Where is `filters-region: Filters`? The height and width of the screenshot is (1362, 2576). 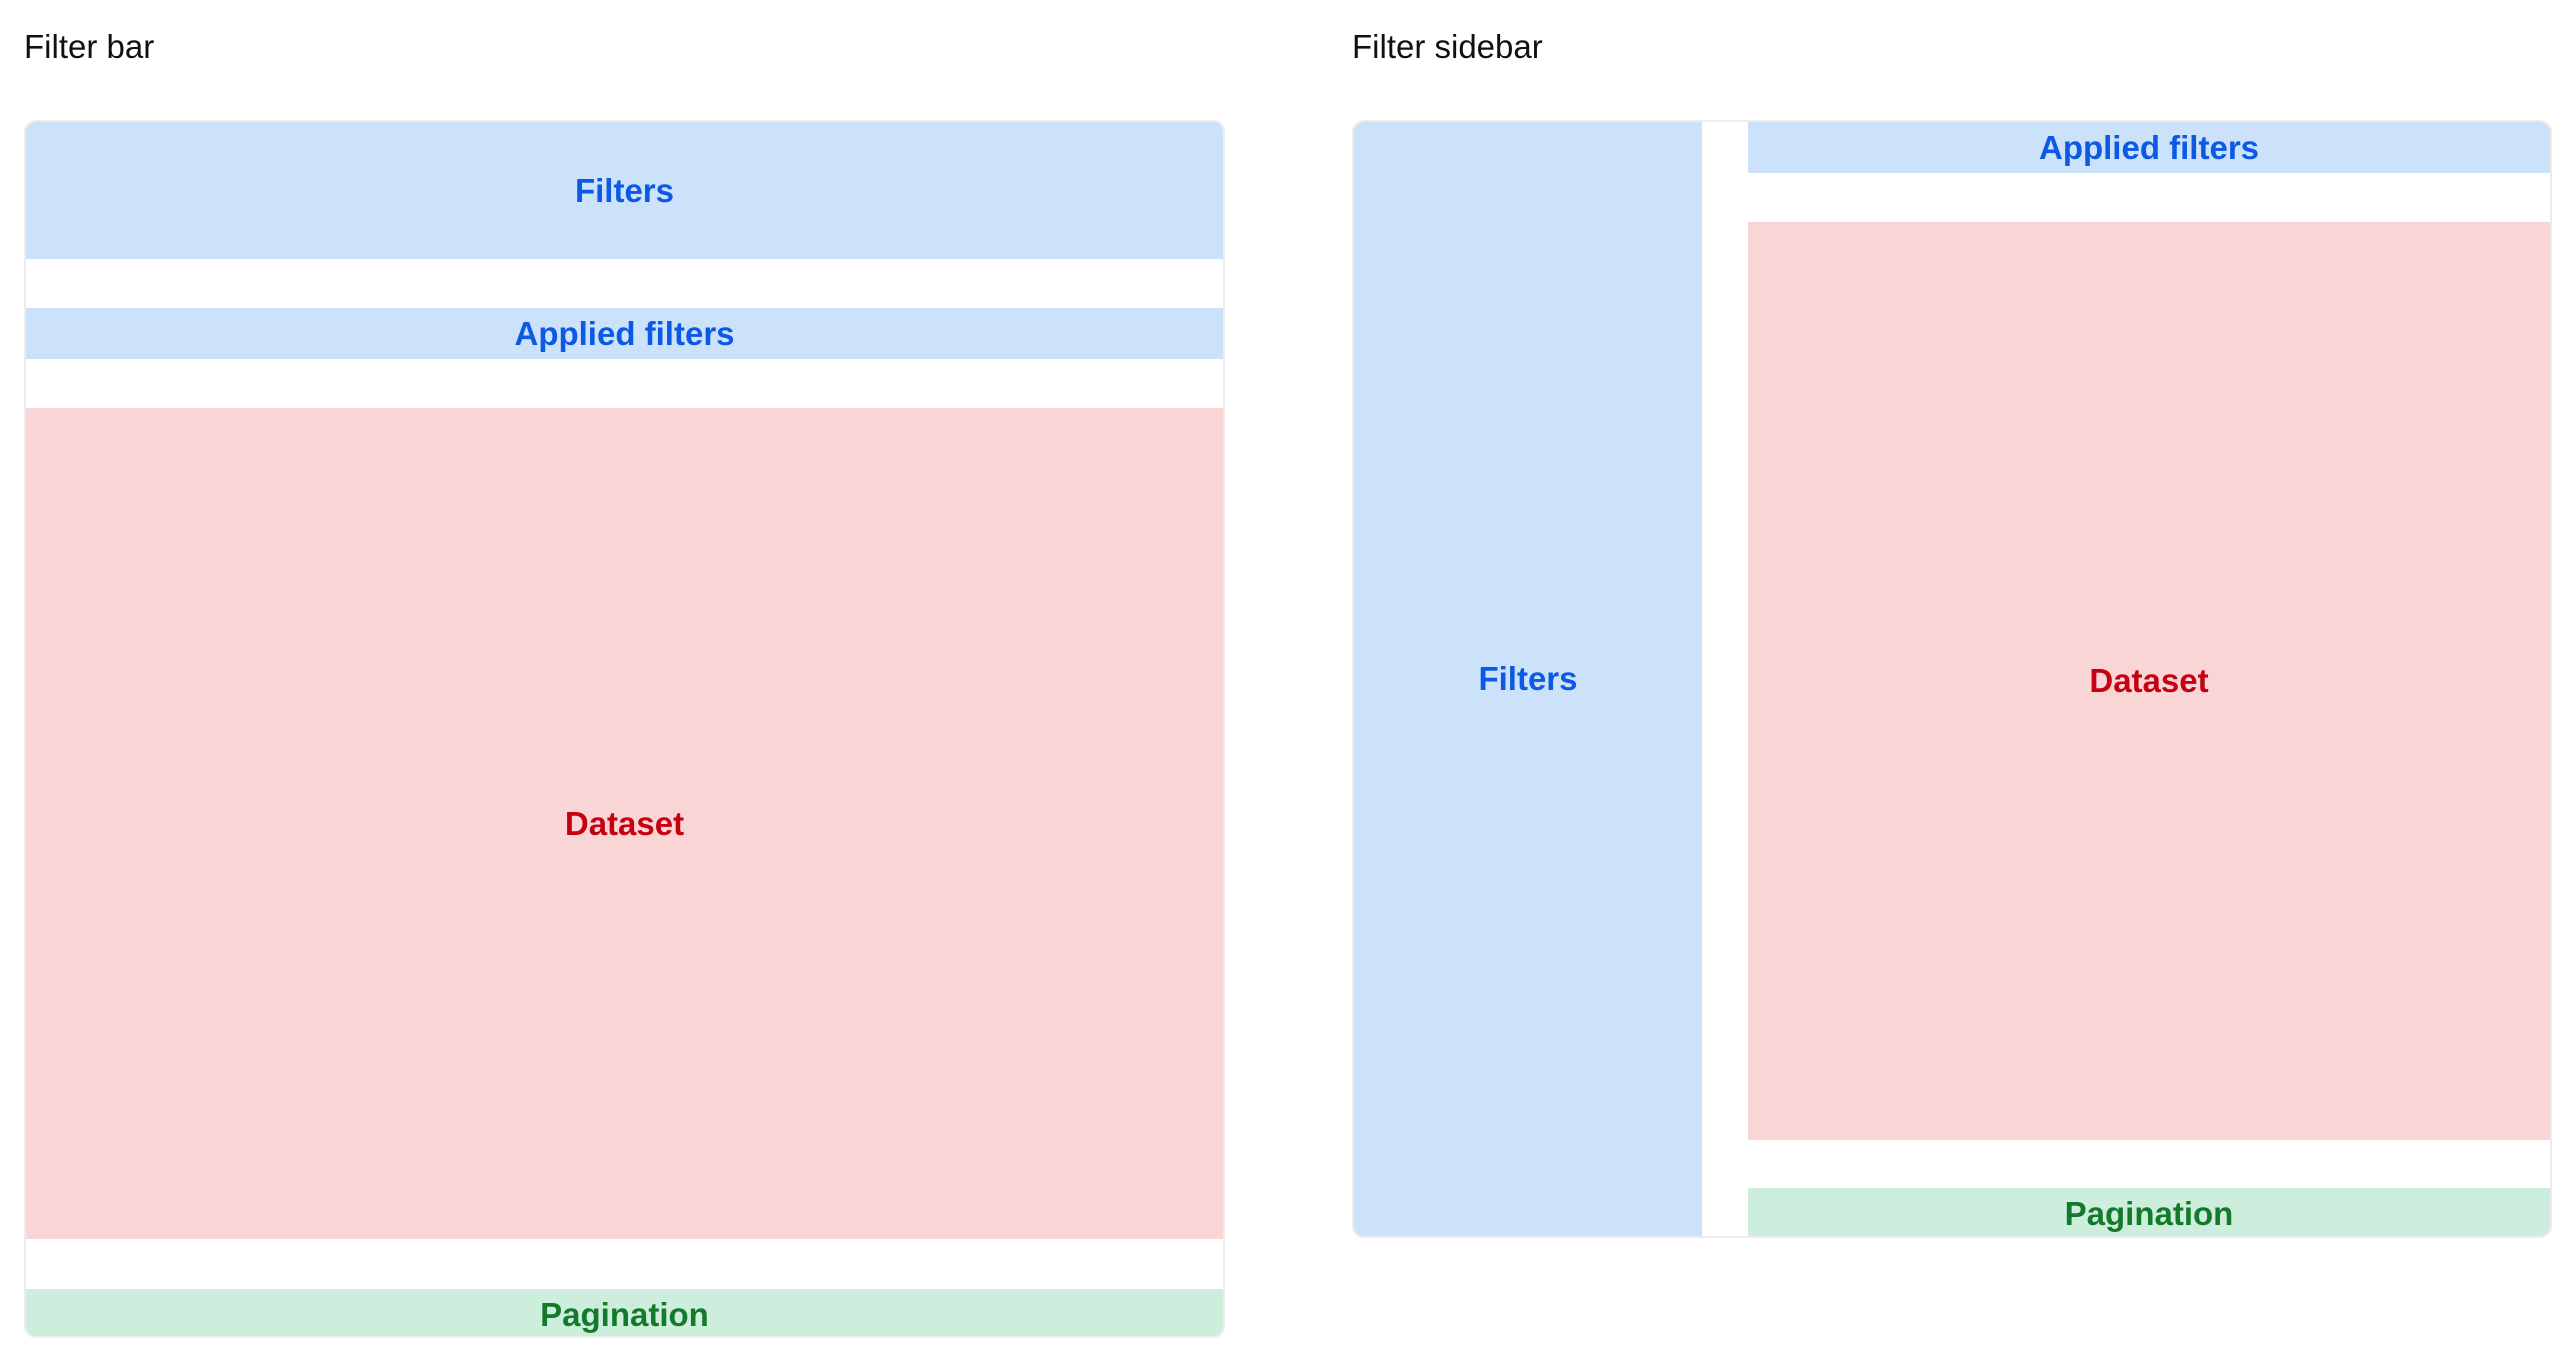 filters-region: Filters is located at coordinates (624, 190).